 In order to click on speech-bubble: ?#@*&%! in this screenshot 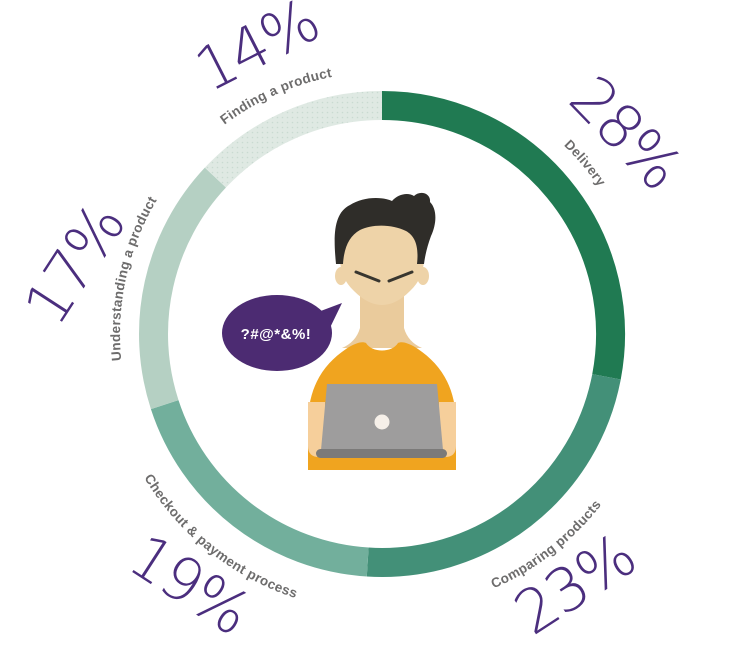, I will do `click(282, 333)`.